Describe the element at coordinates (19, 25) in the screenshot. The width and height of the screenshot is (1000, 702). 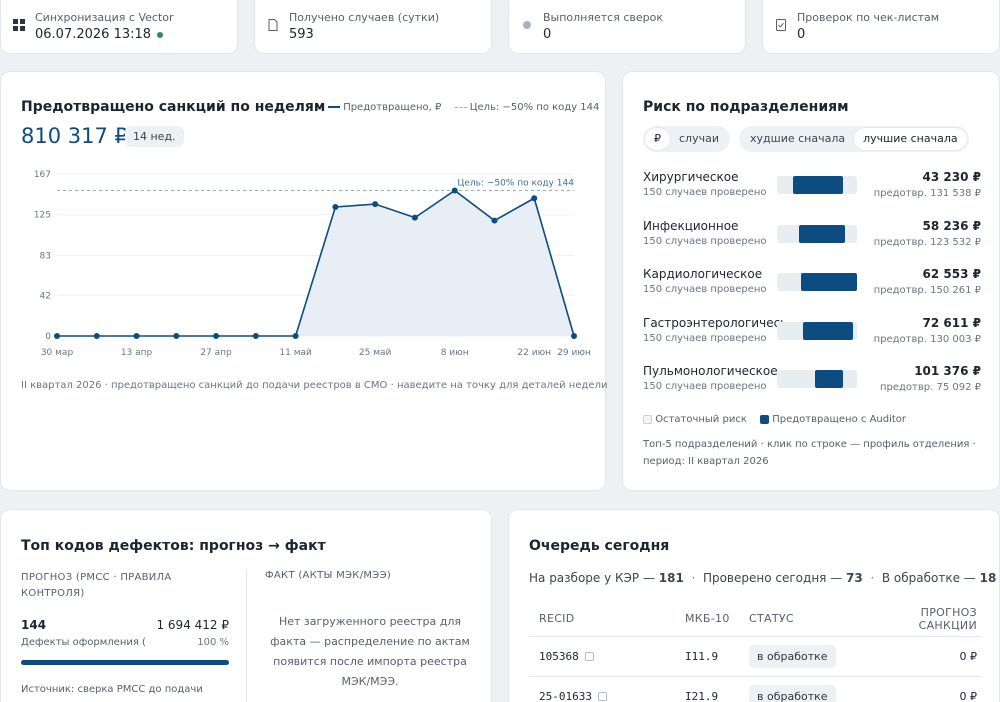
I see `dashboard-icon` at that location.